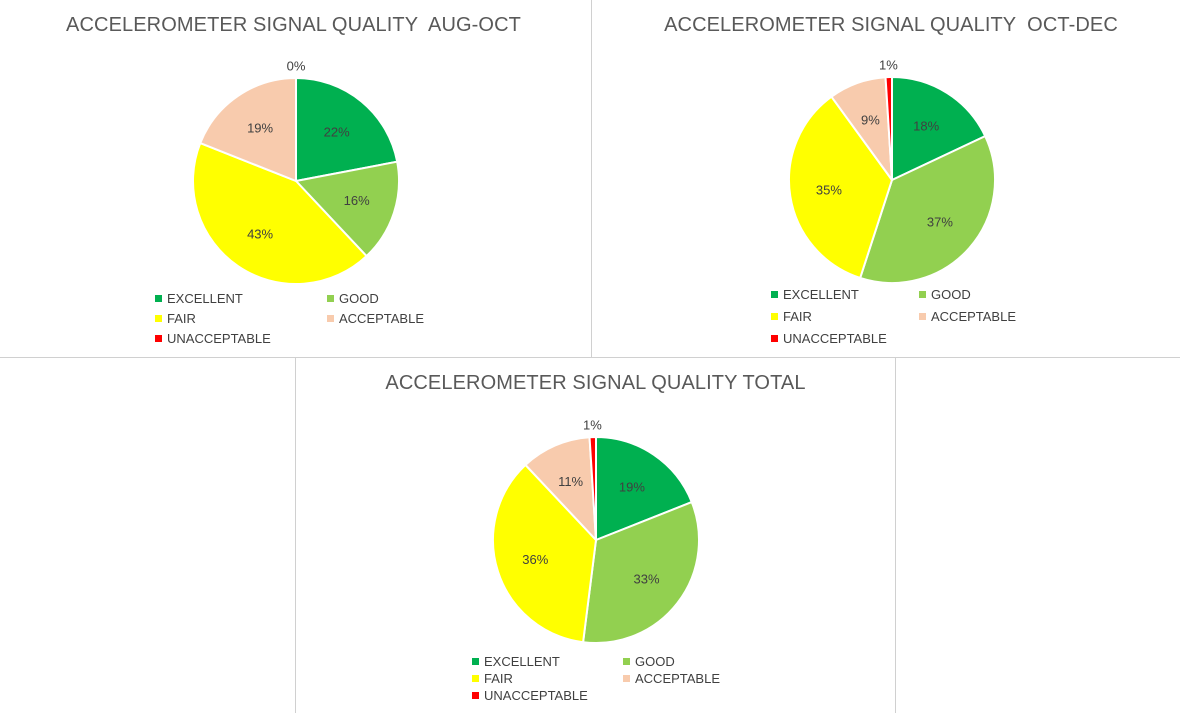 The width and height of the screenshot is (1180, 713). I want to click on data-label-fair: 43%, so click(260, 233).